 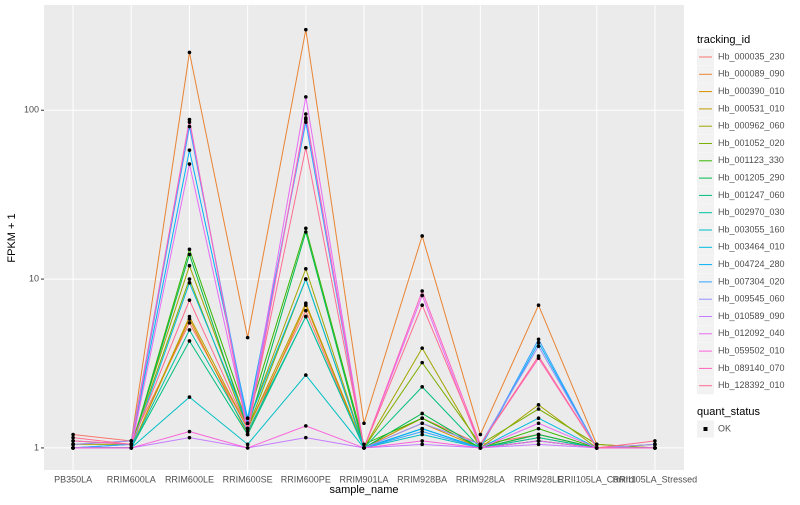 What do you see at coordinates (34, 278) in the screenshot?
I see `y-tick-label: 10` at bounding box center [34, 278].